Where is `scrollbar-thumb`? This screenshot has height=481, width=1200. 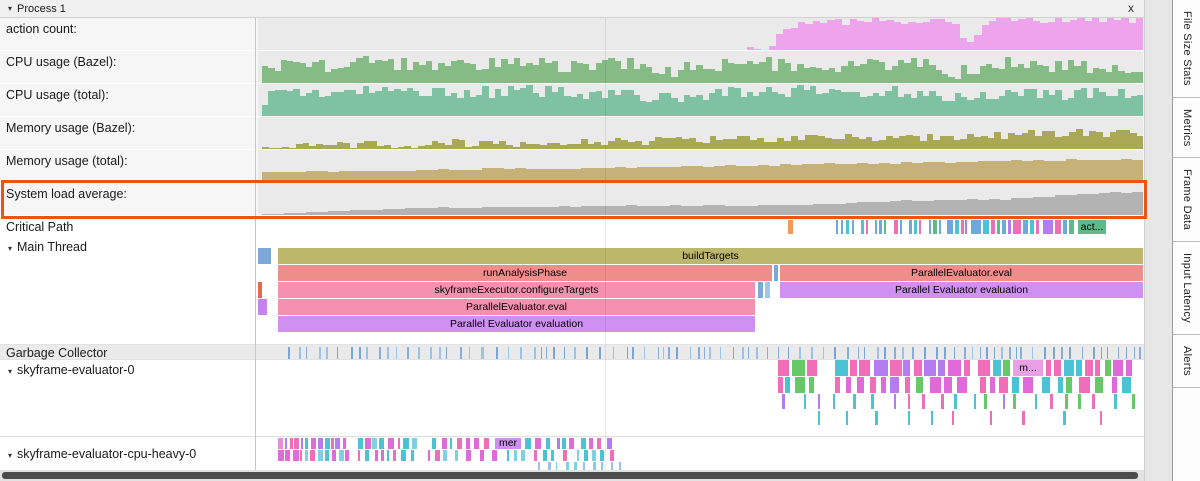 scrollbar-thumb is located at coordinates (570, 475).